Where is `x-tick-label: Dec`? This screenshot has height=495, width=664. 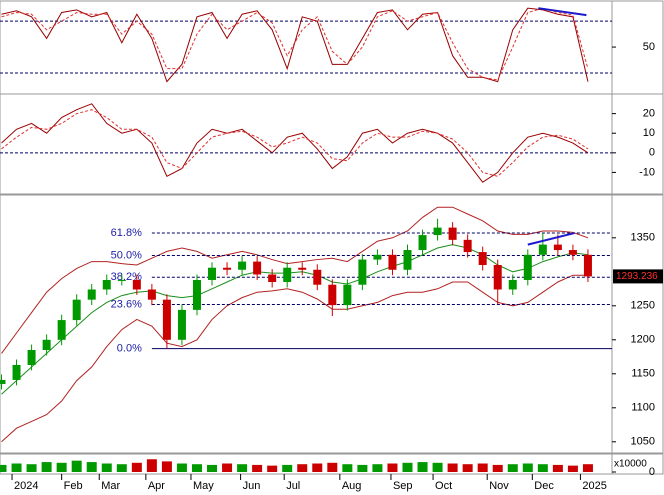
x-tick-label: Dec is located at coordinates (544, 486).